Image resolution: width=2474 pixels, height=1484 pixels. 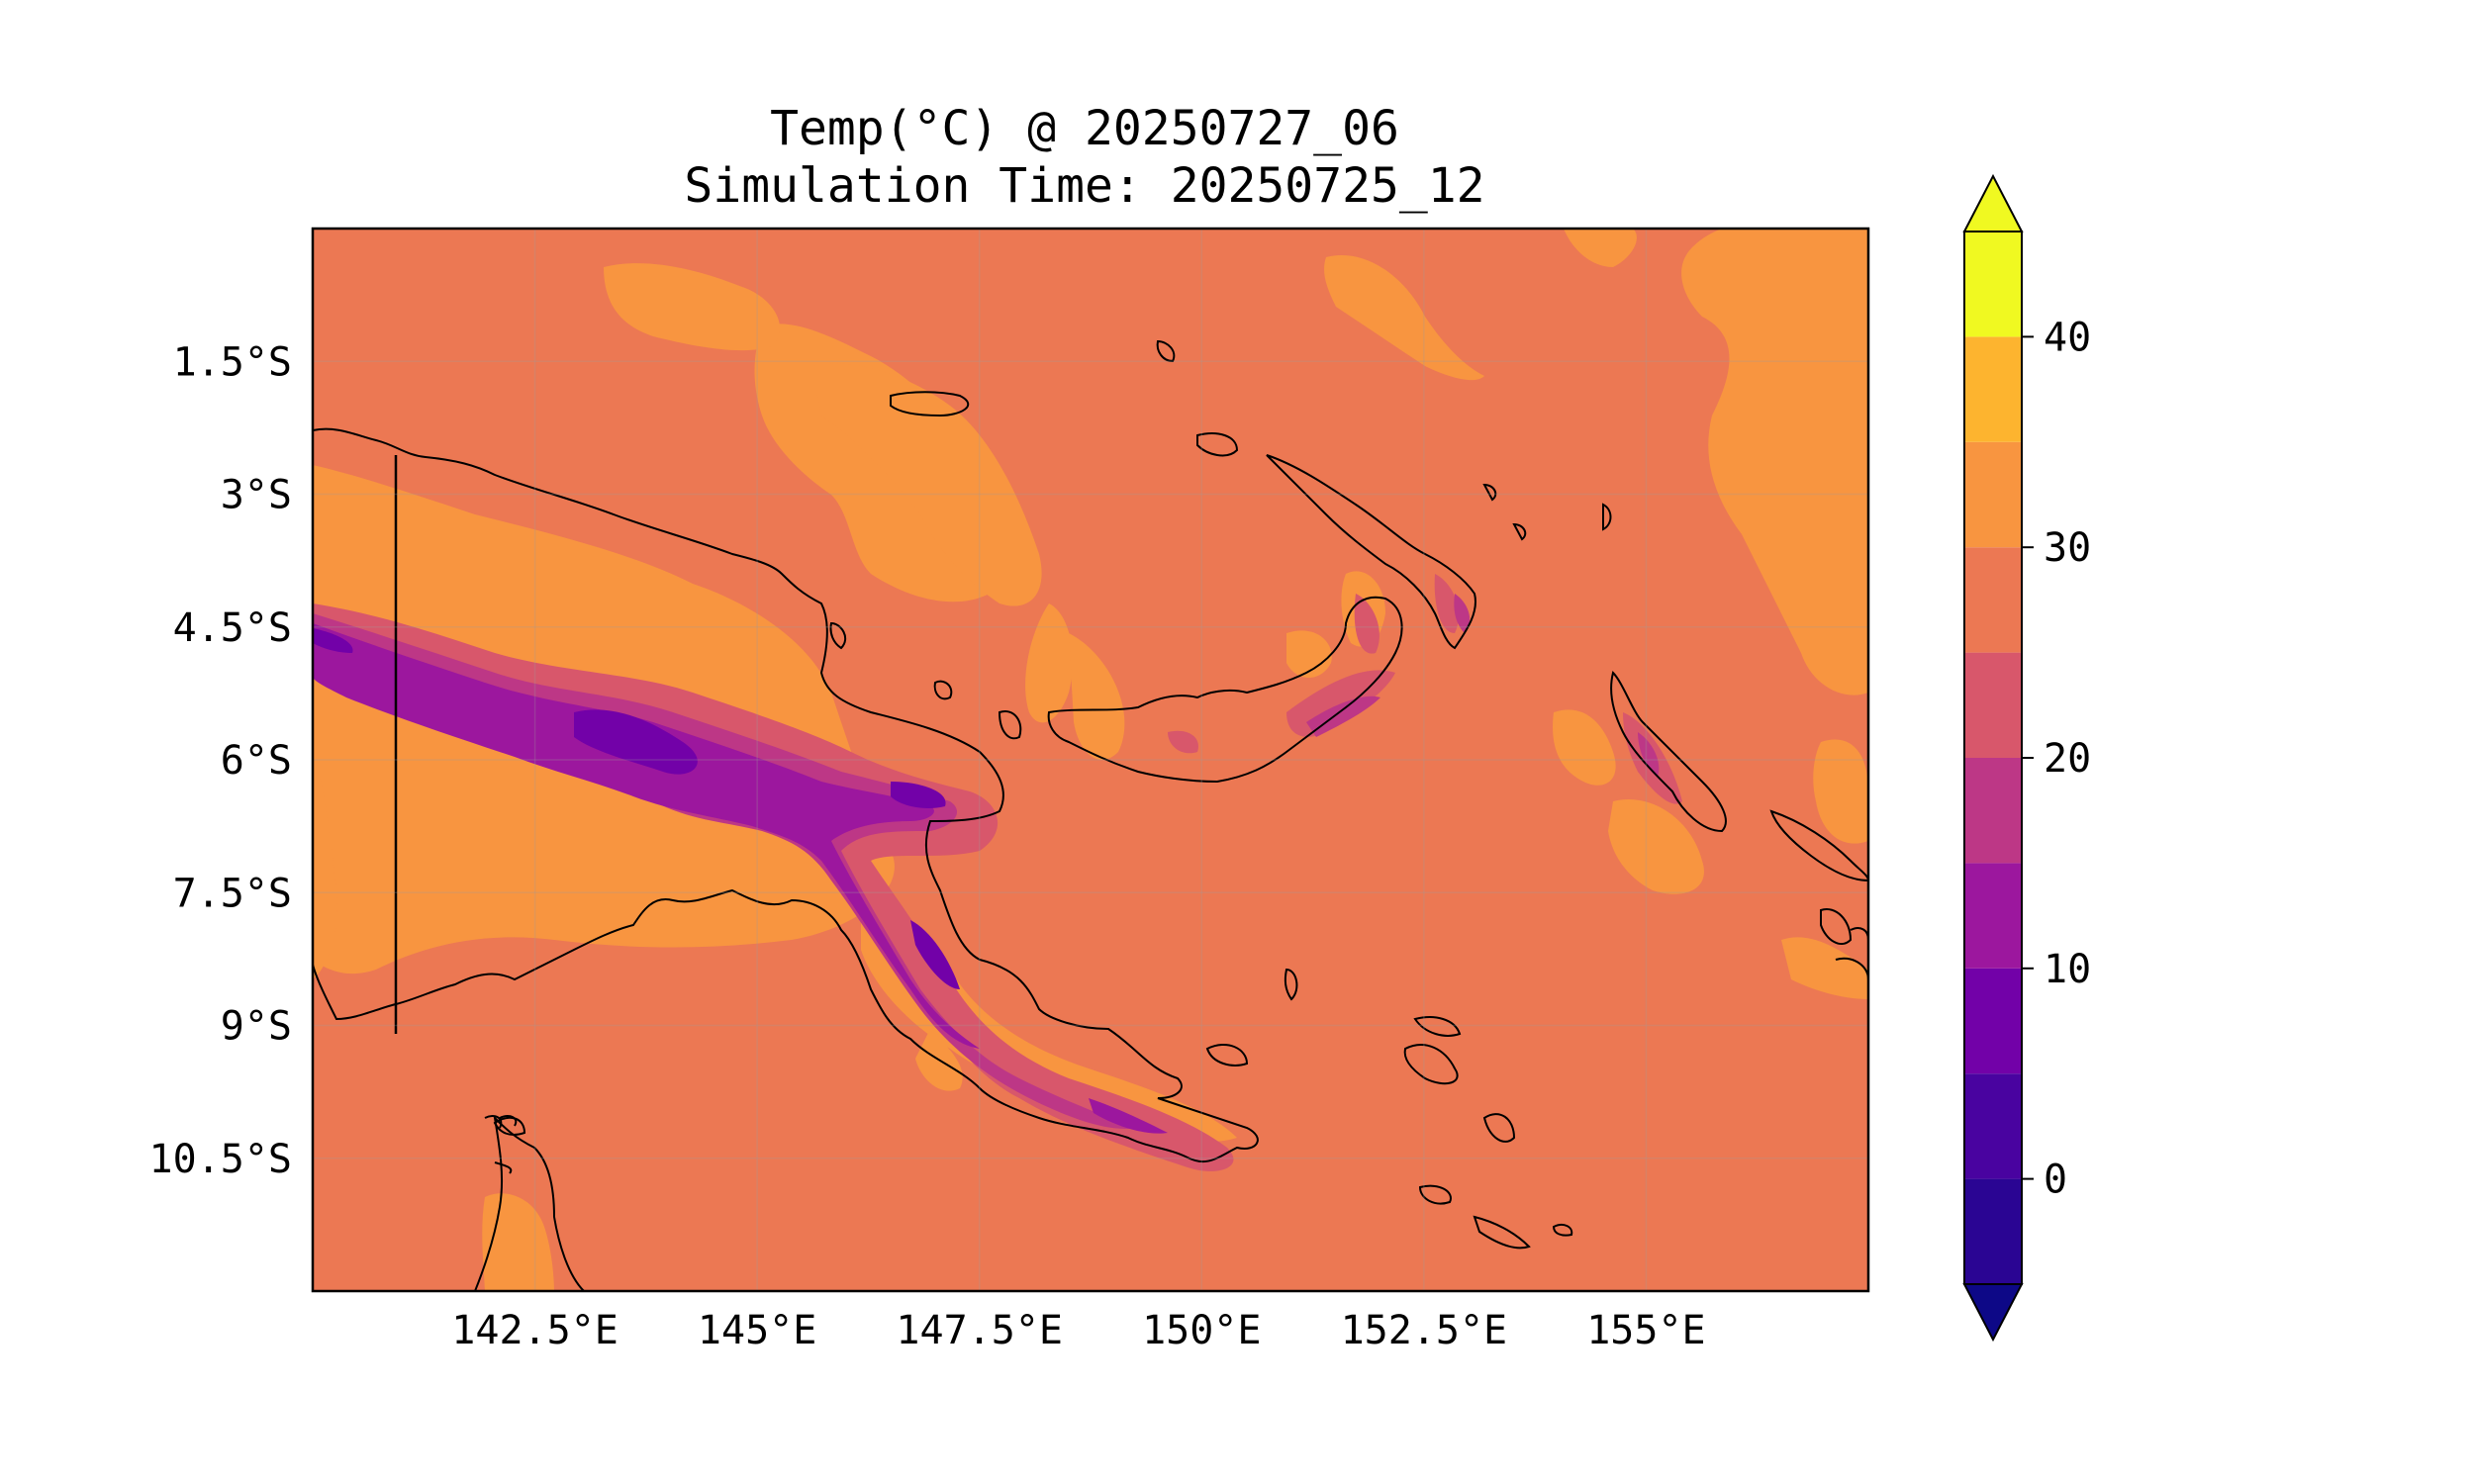 I want to click on colorbar-tick-label: 10, so click(x=2067, y=969).